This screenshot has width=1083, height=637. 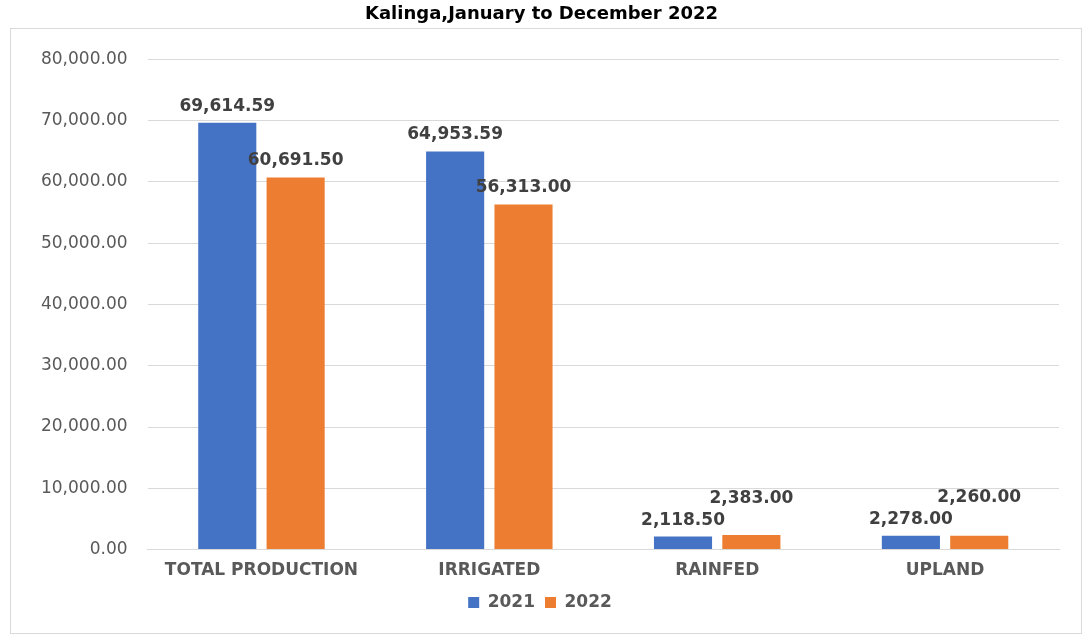 What do you see at coordinates (717, 569) in the screenshot?
I see `x-tick-label: RAINFED` at bounding box center [717, 569].